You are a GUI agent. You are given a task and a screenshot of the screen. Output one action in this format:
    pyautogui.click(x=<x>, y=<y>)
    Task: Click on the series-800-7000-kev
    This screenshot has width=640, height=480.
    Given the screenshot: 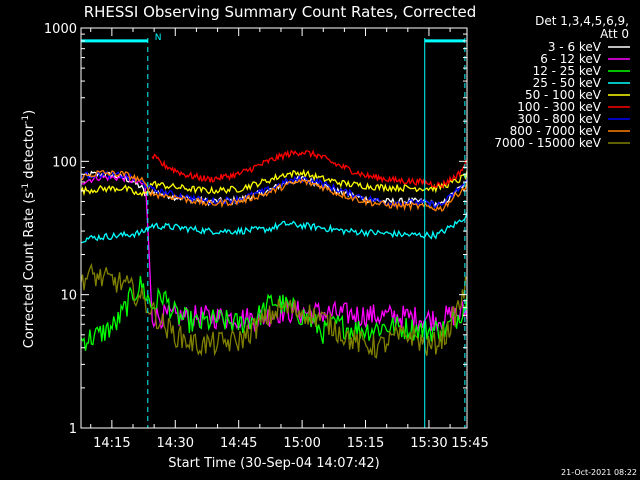 What is the action you would take?
    pyautogui.click(x=274, y=191)
    